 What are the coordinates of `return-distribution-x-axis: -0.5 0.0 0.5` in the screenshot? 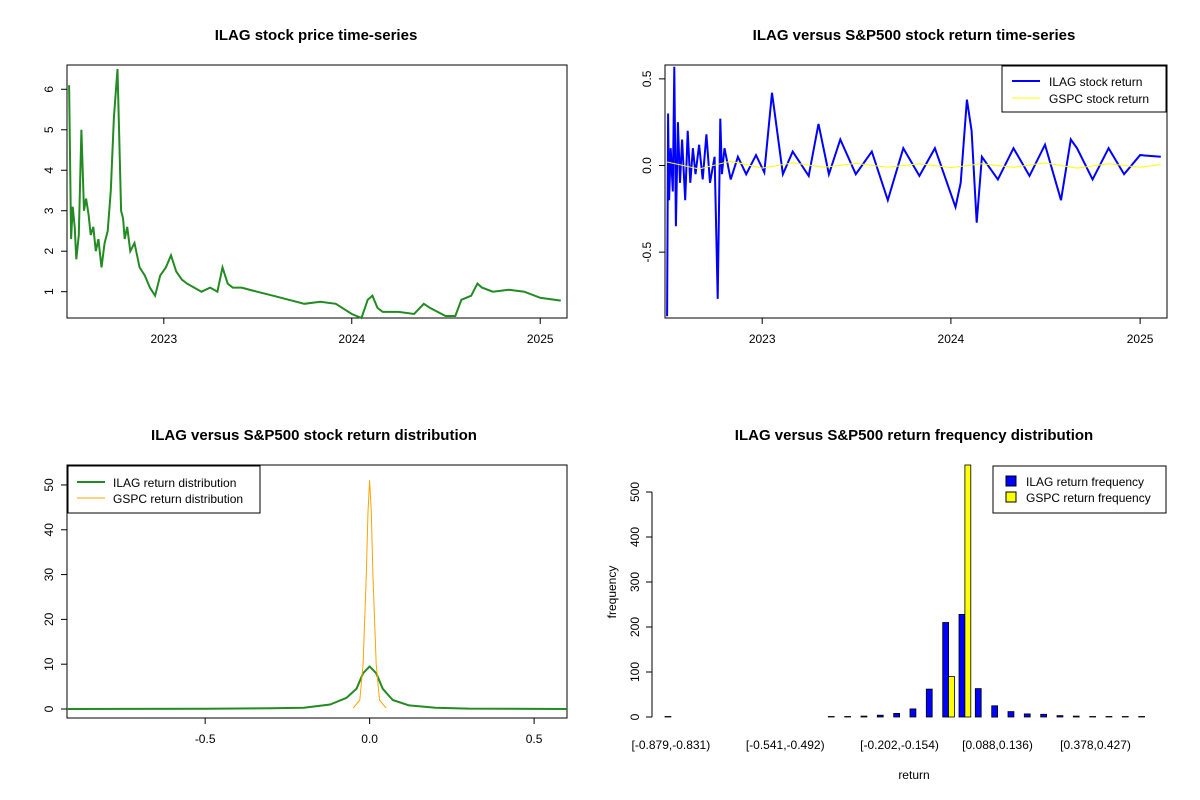 It's located at (369, 732).